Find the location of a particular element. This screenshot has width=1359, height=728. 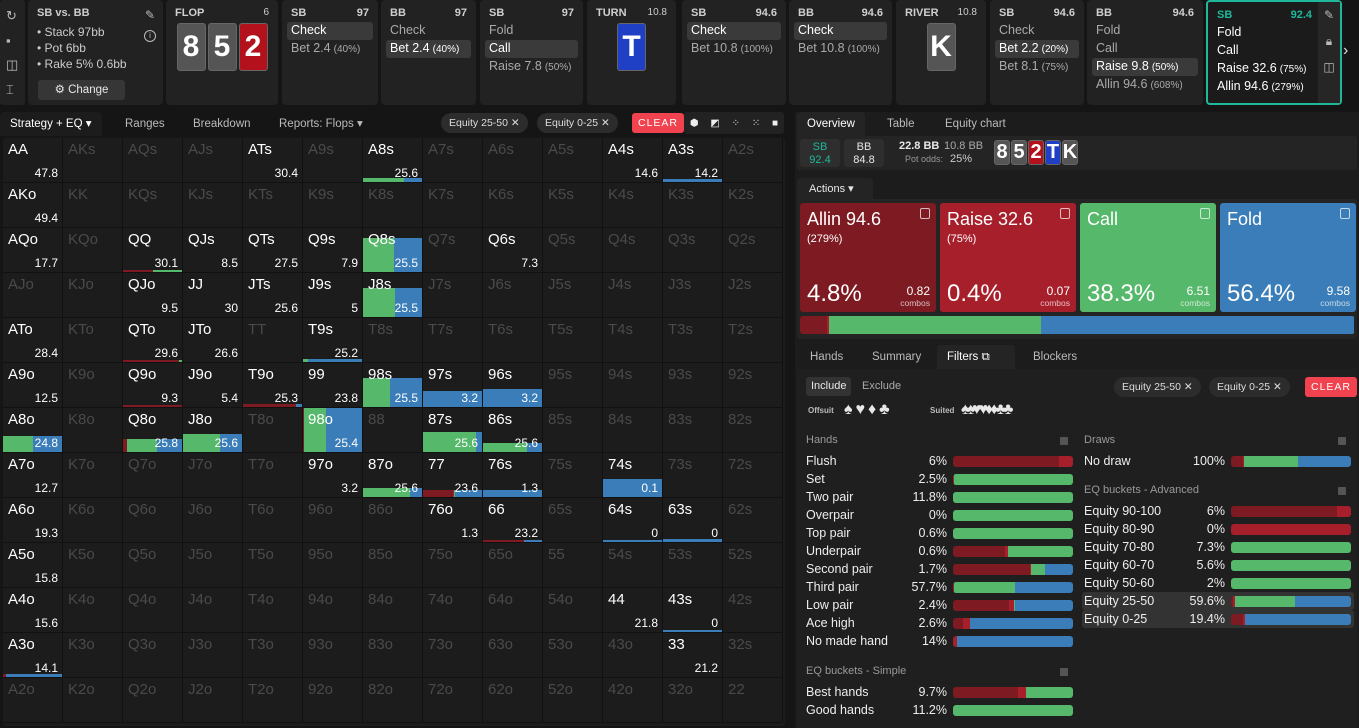

hand-cell: 97s 3.2 is located at coordinates (453, 385).